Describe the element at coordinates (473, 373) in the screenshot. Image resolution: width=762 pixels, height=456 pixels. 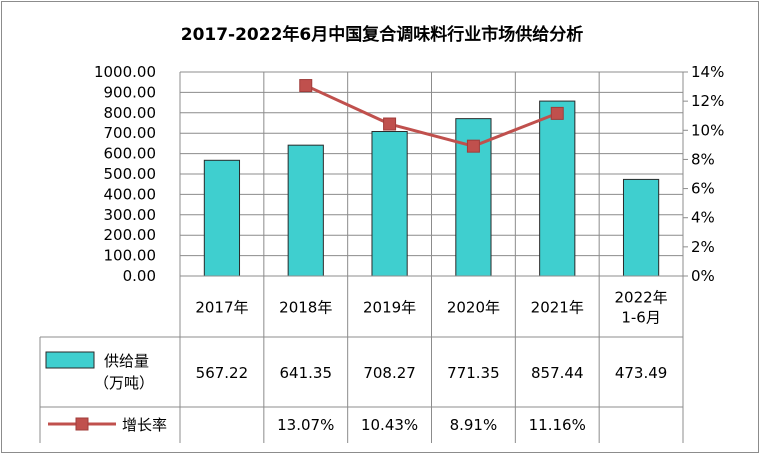
I see `table-cell-bar-value: 771.35` at that location.